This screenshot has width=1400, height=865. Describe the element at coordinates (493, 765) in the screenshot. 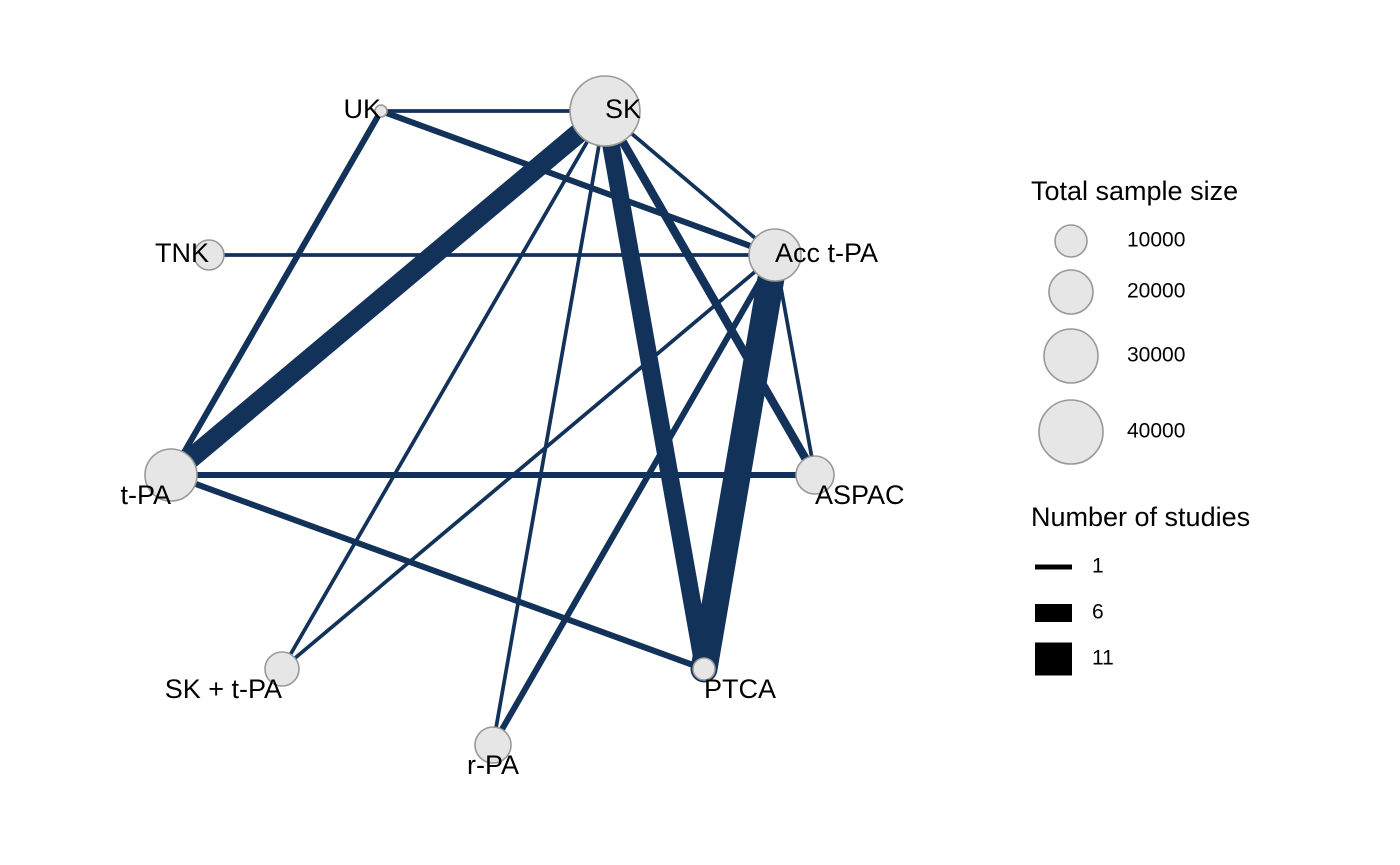

I see `node-label-r-pa: r-PA` at that location.